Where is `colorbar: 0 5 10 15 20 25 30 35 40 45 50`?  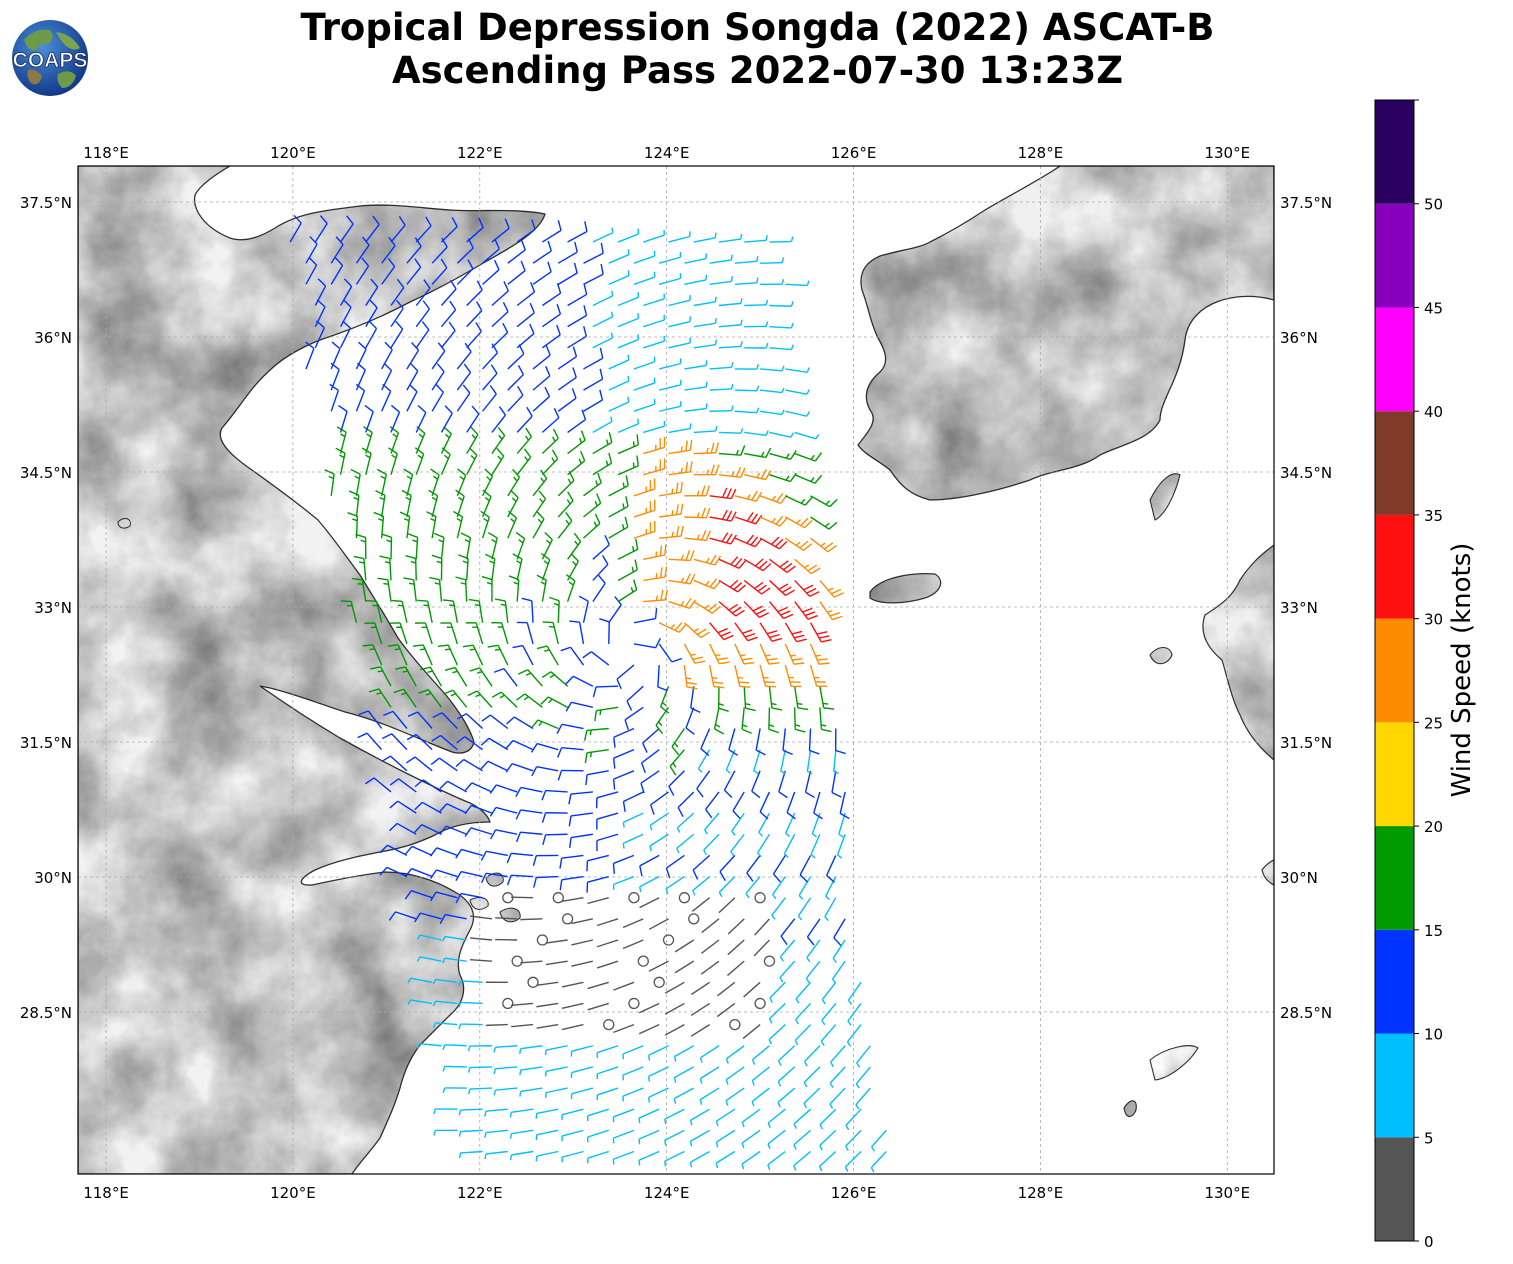
colorbar: 0 5 10 15 20 25 30 35 40 45 50 is located at coordinates (1408, 675).